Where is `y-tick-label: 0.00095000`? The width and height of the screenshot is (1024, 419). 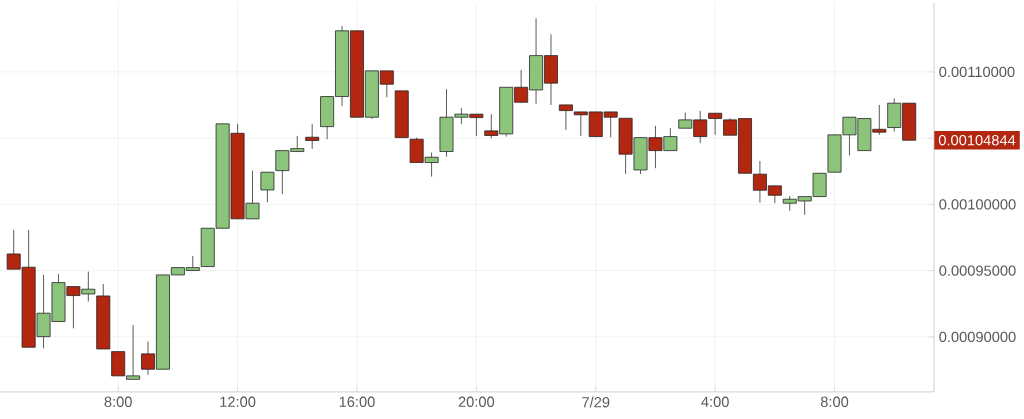
y-tick-label: 0.00095000 is located at coordinates (977, 270).